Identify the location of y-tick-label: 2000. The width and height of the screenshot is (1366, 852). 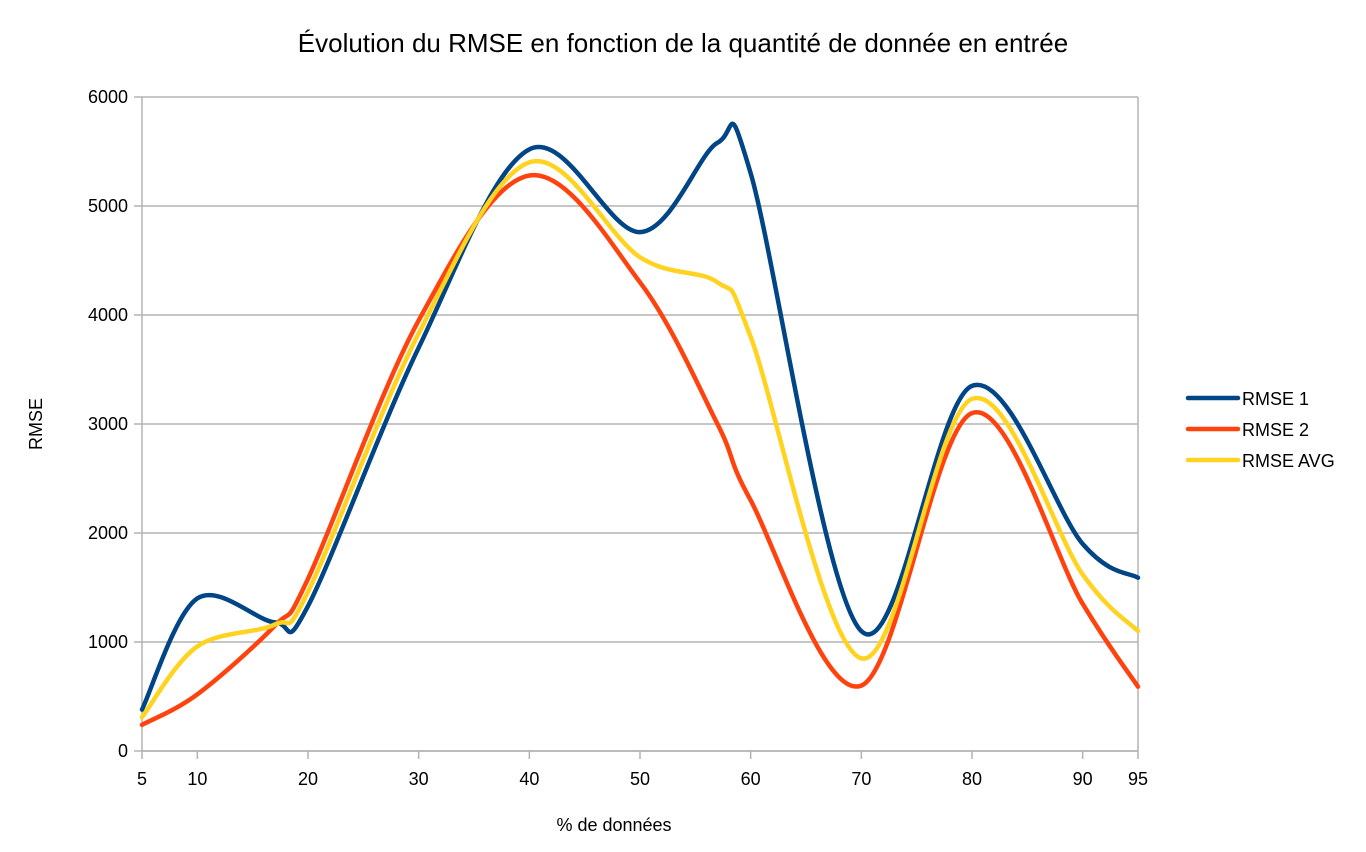
(108, 533).